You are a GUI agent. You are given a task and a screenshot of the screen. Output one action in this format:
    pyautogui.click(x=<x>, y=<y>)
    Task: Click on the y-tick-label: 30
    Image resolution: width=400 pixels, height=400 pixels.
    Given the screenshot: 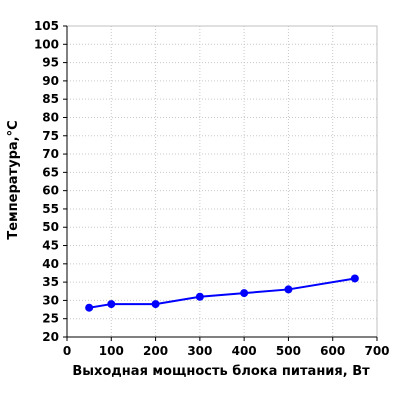 What is the action you would take?
    pyautogui.click(x=50, y=300)
    